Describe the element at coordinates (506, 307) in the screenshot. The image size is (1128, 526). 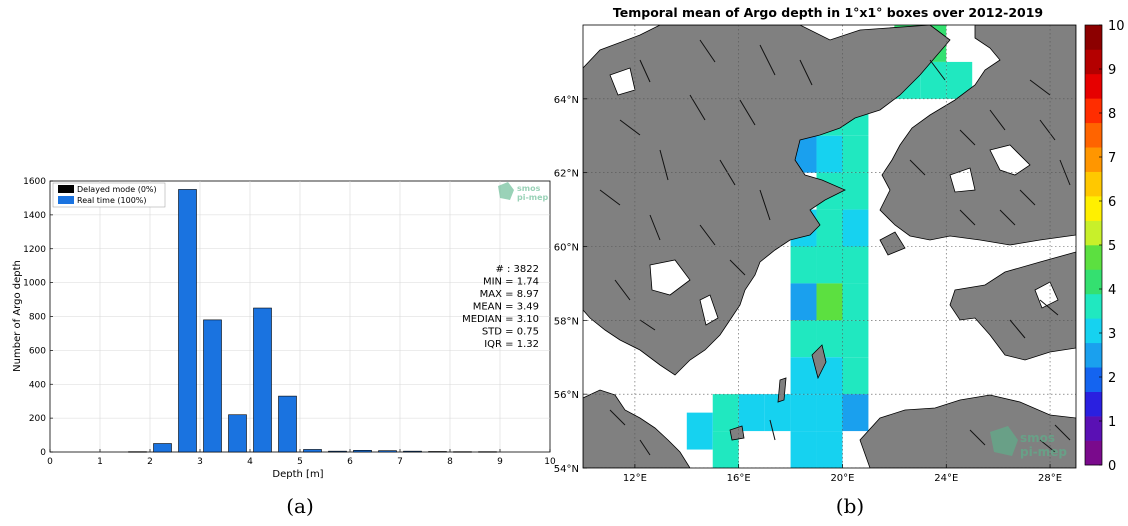
I see `stat-line: MEAN = 3.49` at that location.